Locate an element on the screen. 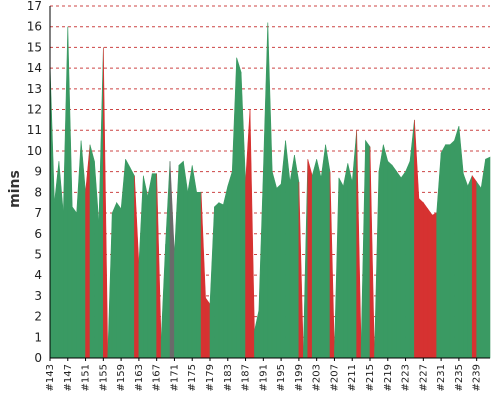 This screenshot has width=500, height=400. y-tick-label: 16 is located at coordinates (34, 27).